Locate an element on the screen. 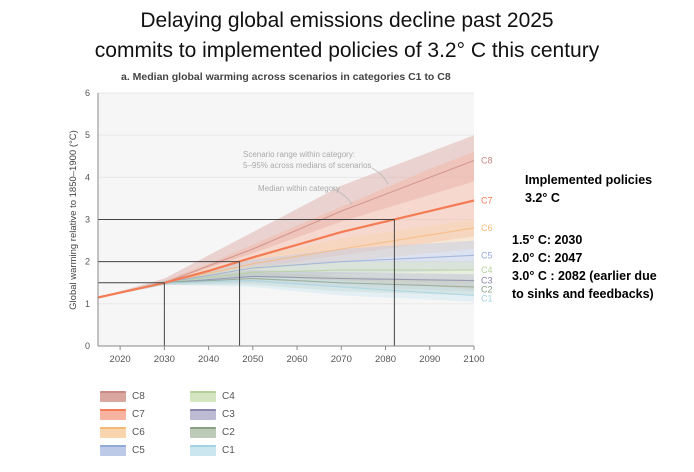 The image size is (694, 472). median-annotation-leader is located at coordinates (342, 196).